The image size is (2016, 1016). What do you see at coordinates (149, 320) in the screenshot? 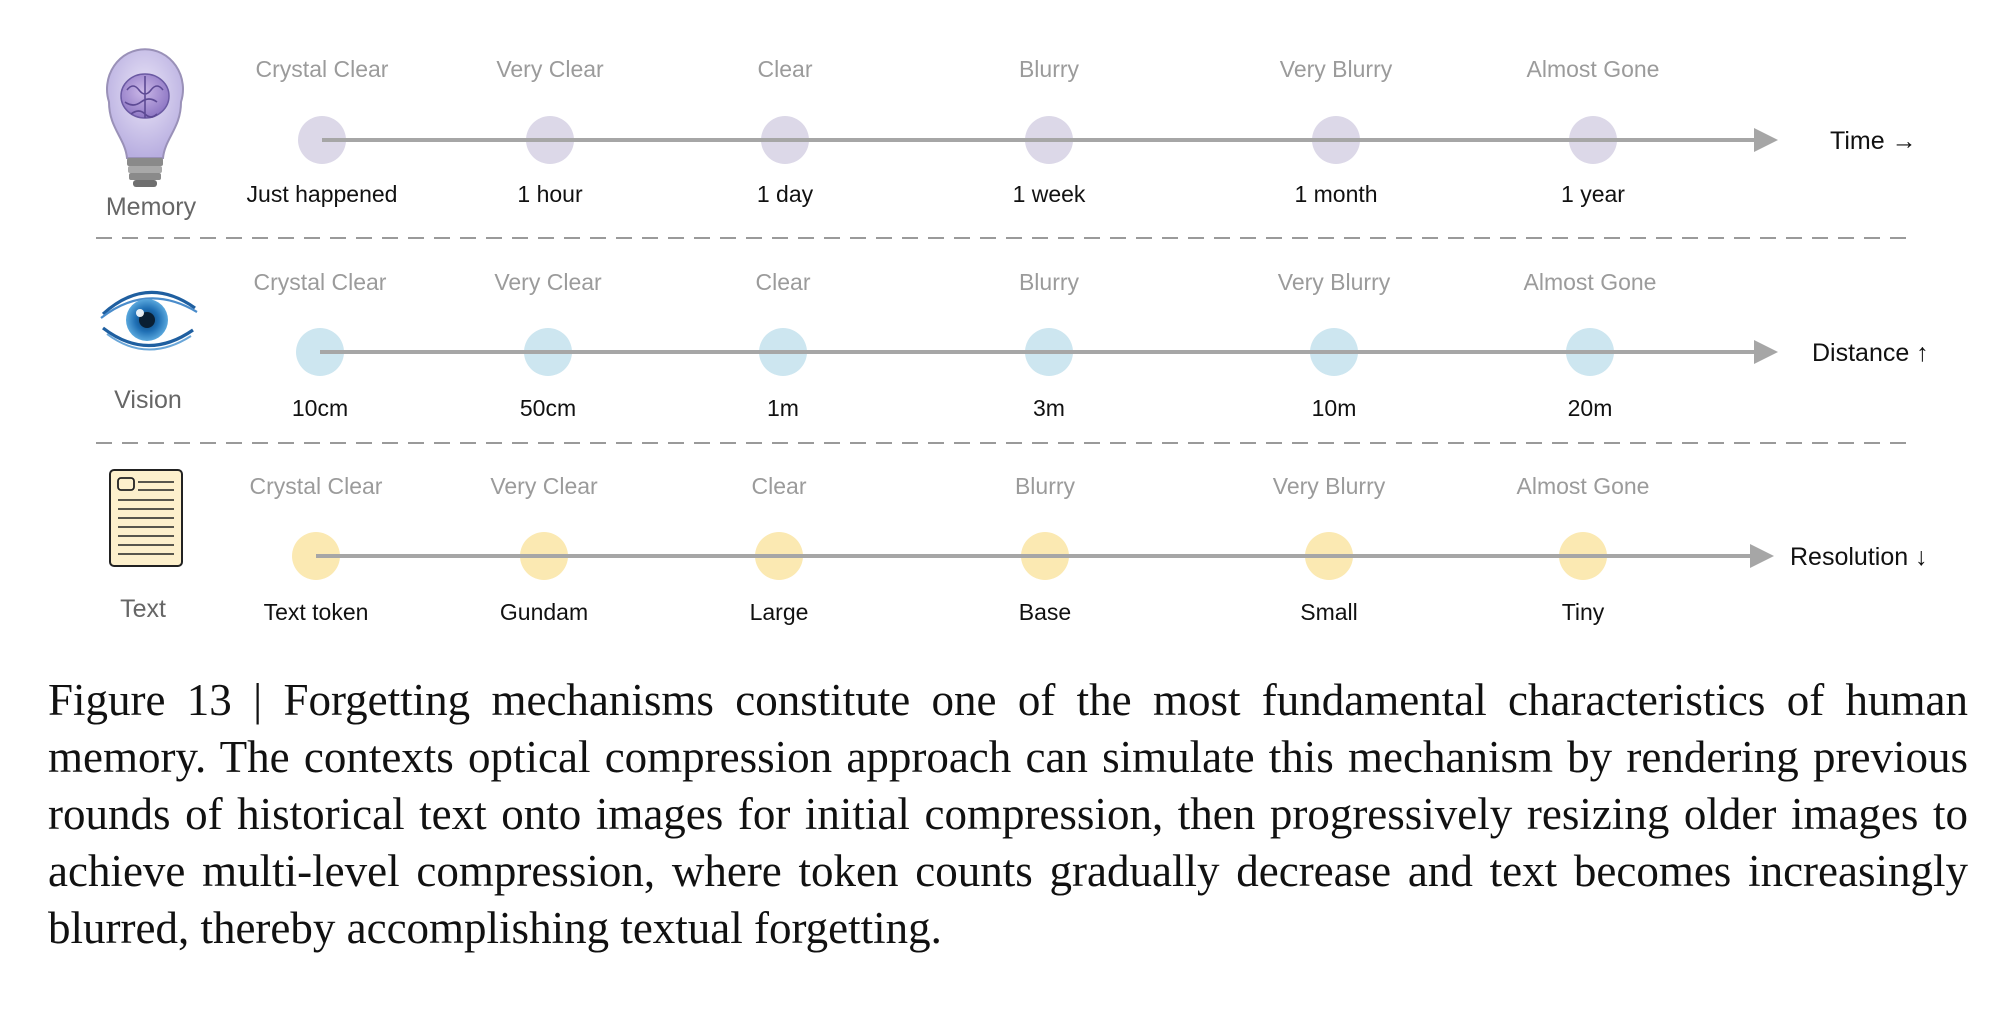
I see `eye-icon` at bounding box center [149, 320].